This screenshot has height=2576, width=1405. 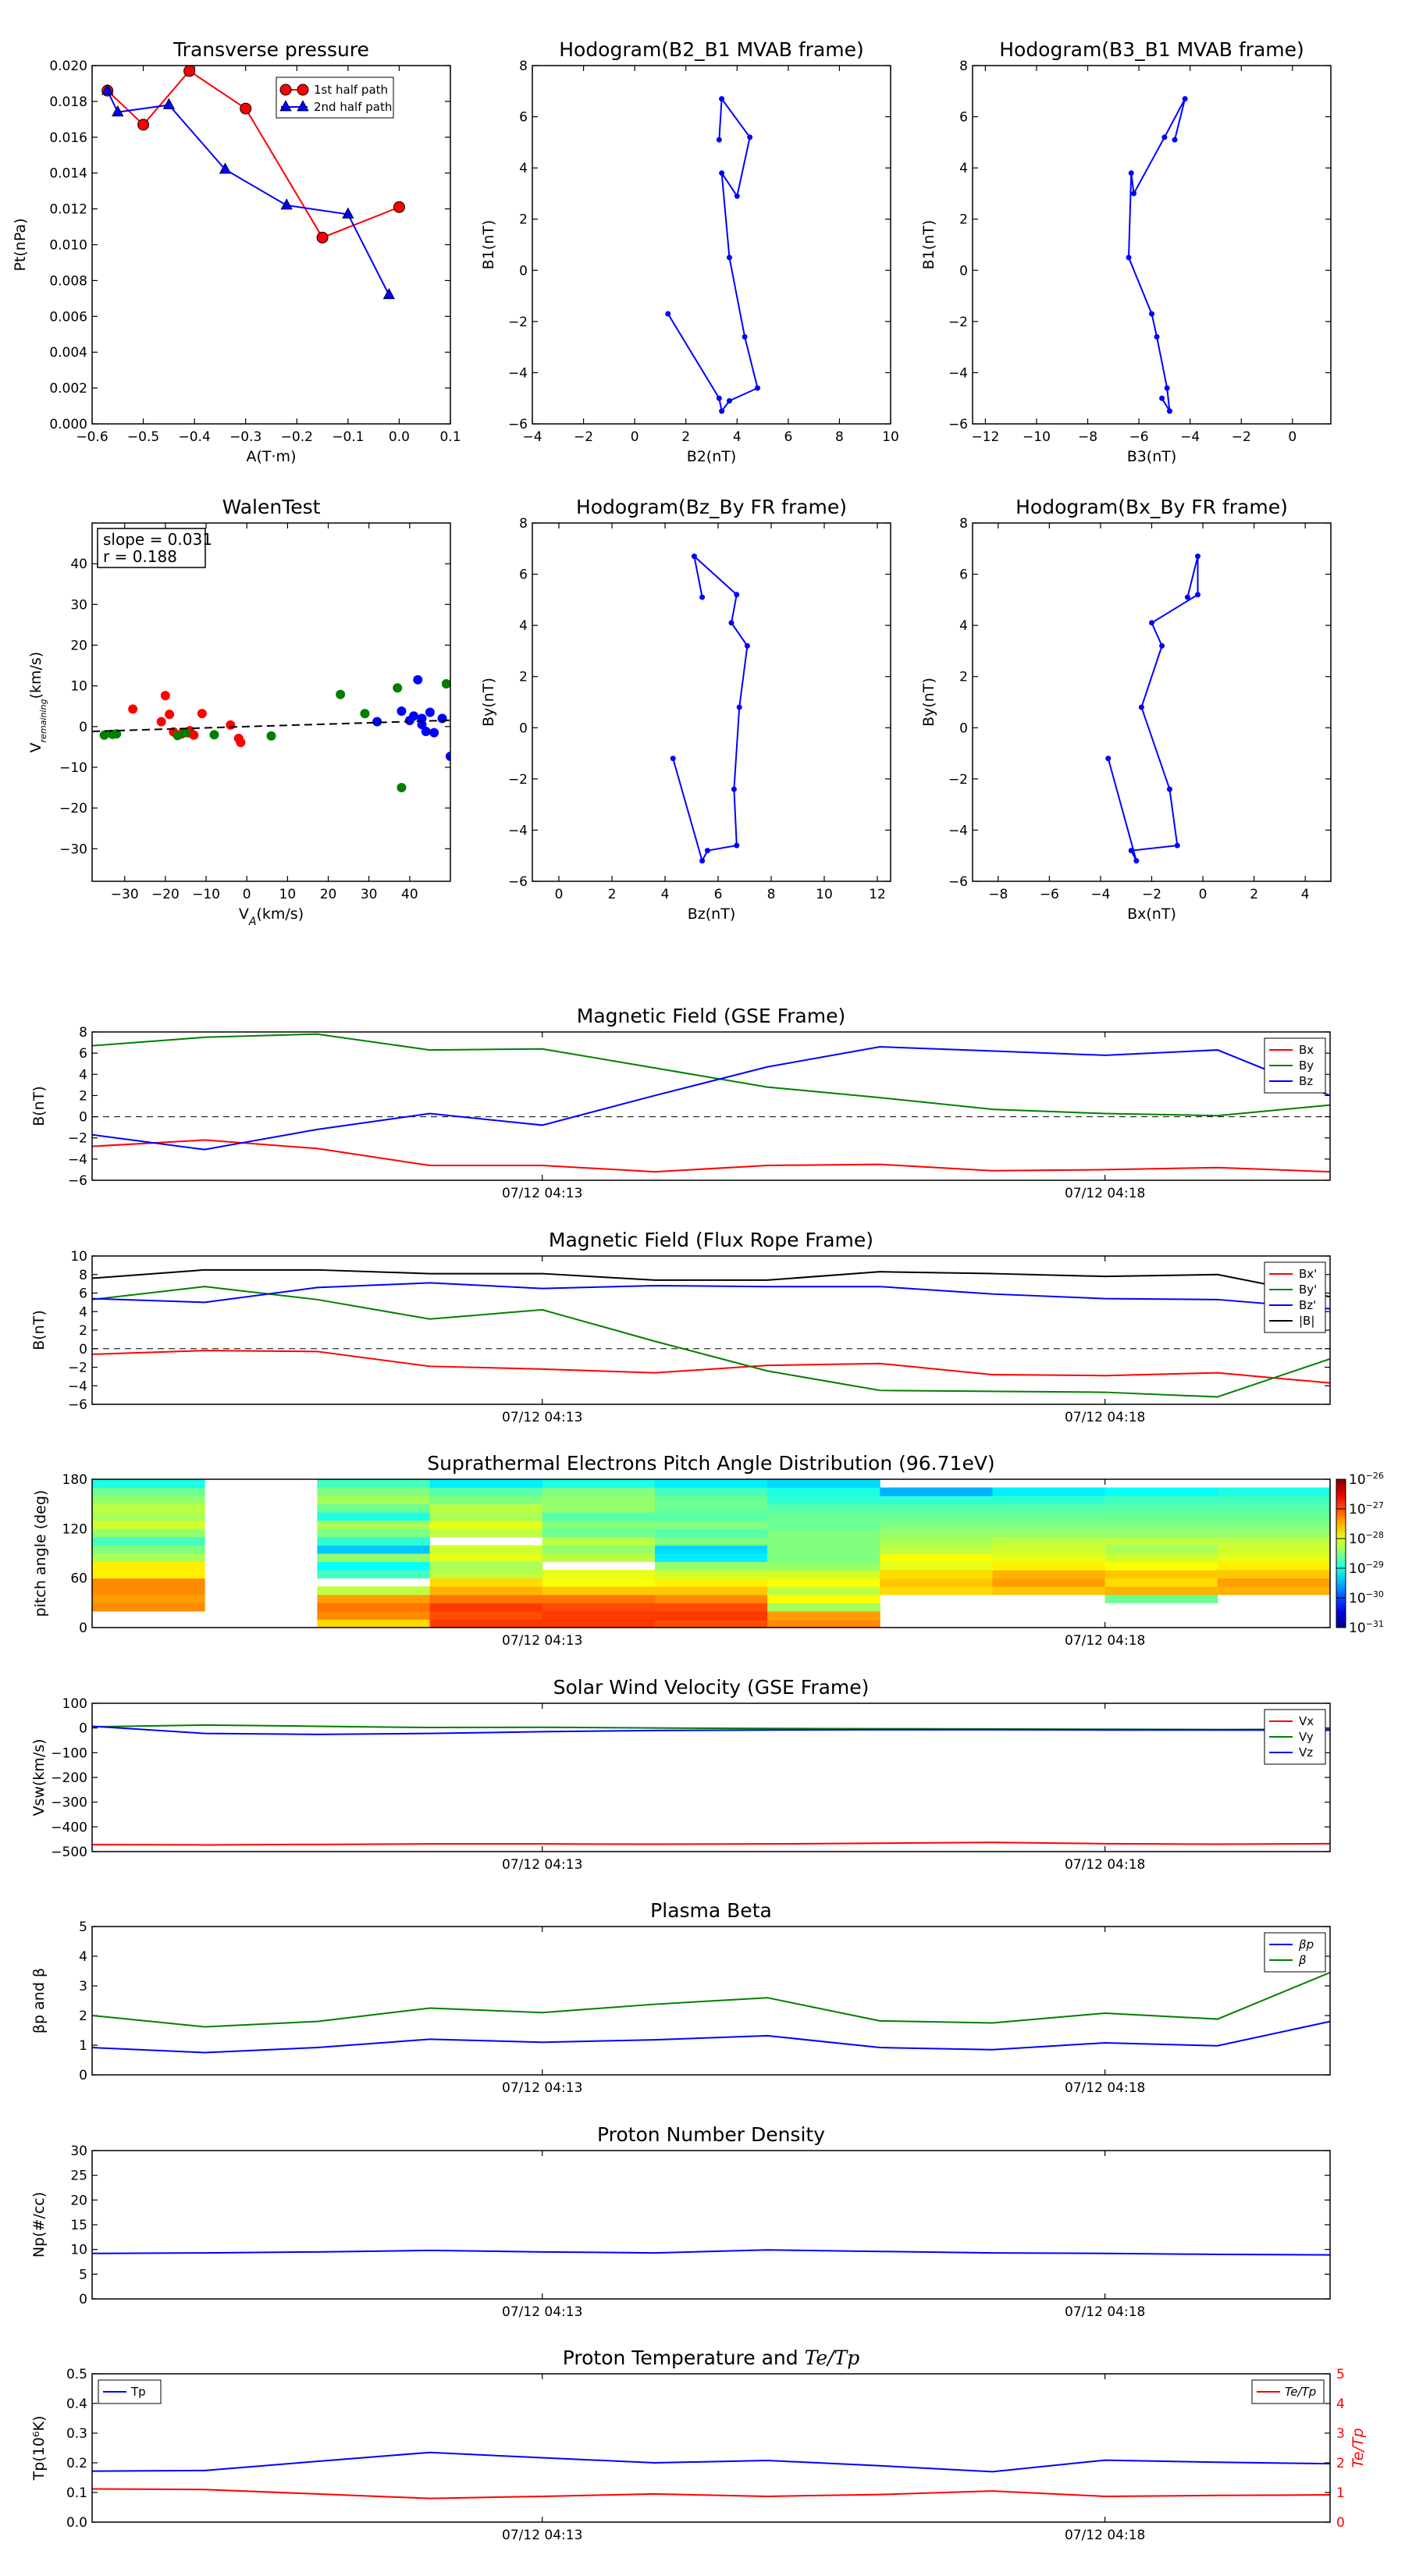 I want to click on x-tick-label: −4, so click(x=1100, y=894).